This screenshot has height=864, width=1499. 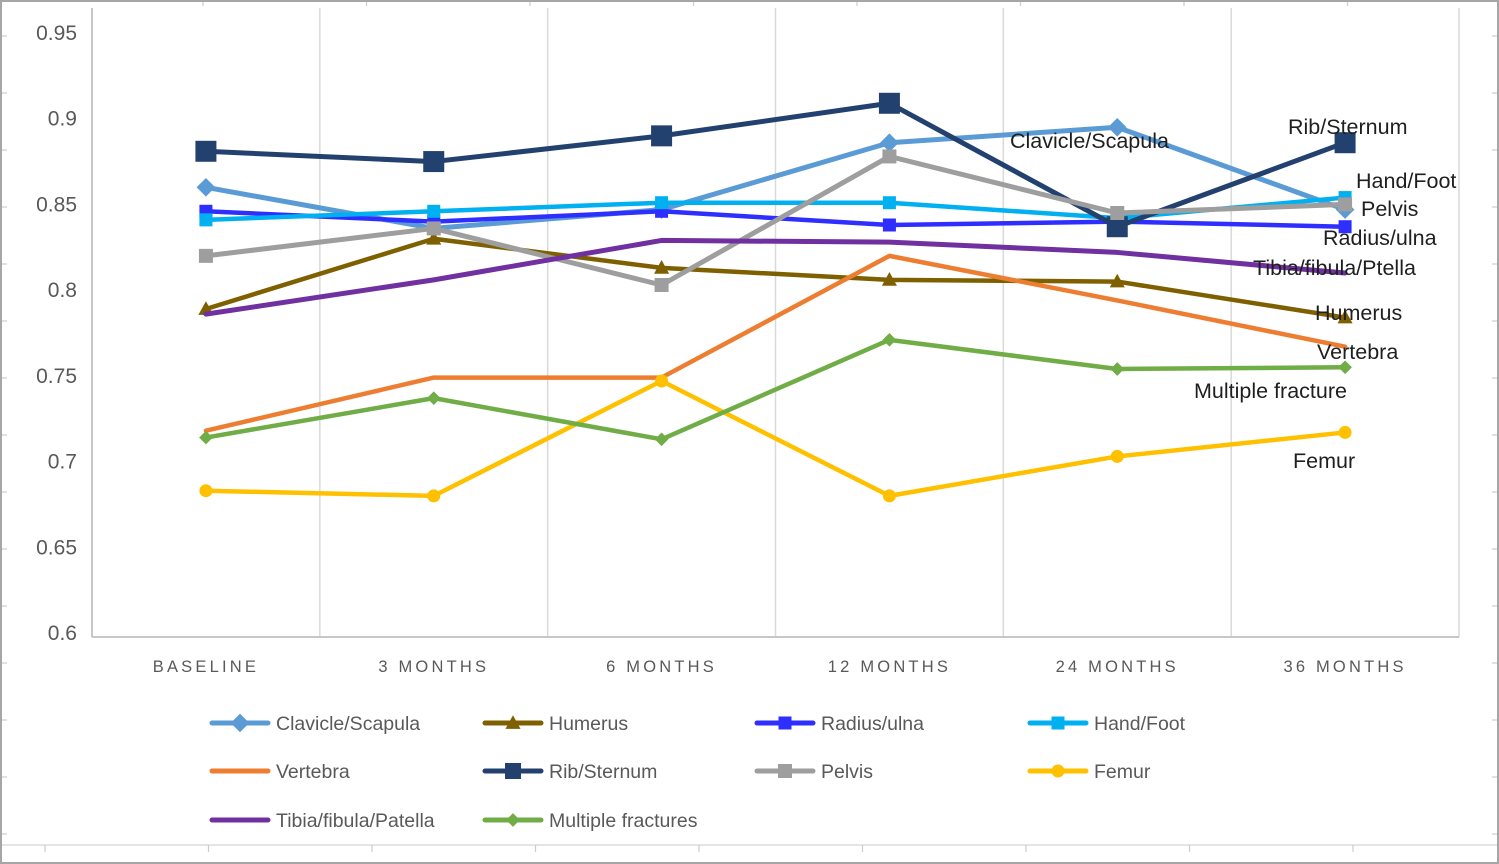 I want to click on x-axis-tick-label: 3 MONTHS, so click(x=433, y=667).